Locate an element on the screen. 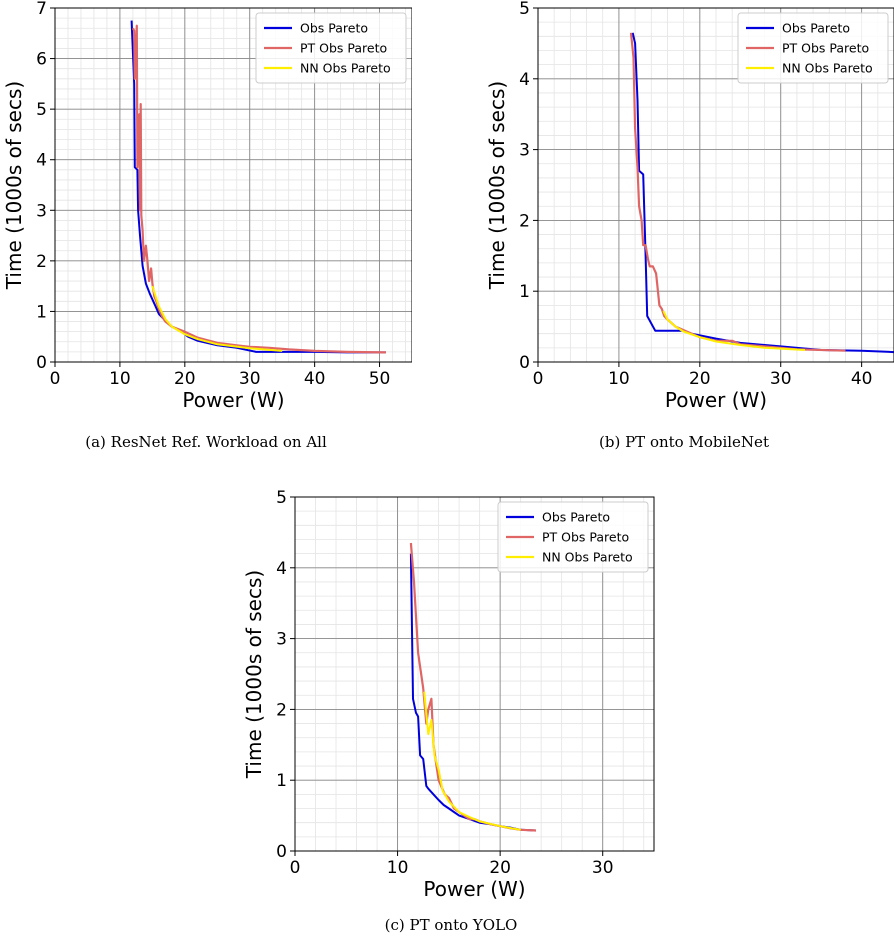 The width and height of the screenshot is (894, 949). caption-c: (c) PT onto YOLO is located at coordinates (451, 925).